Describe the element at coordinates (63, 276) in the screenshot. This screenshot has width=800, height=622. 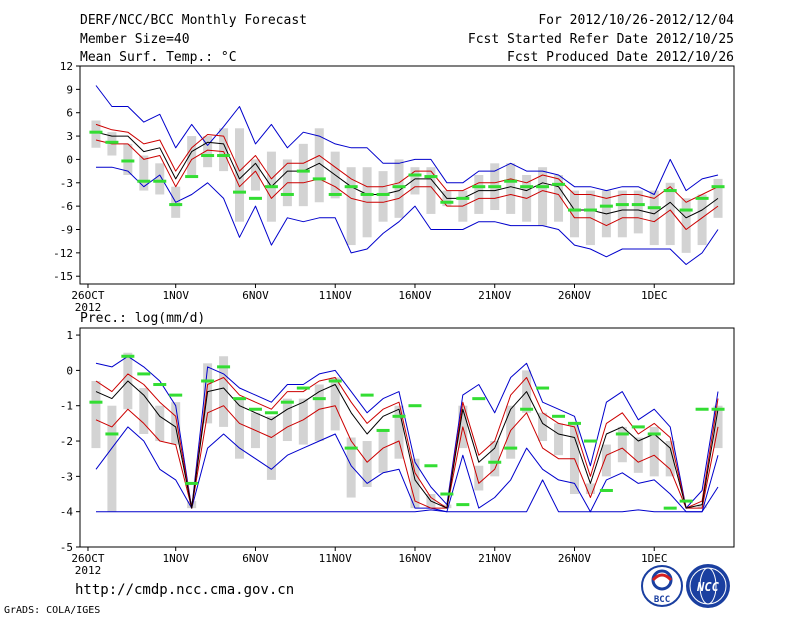
I see `temp-y-tick-label: -15` at that location.